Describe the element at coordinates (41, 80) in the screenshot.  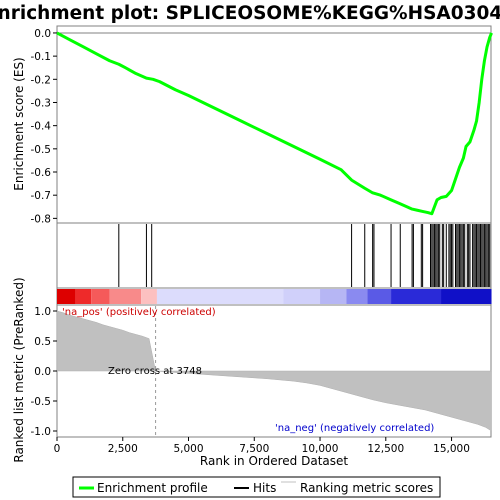
I see `es-y-tick-label: -0.2` at that location.